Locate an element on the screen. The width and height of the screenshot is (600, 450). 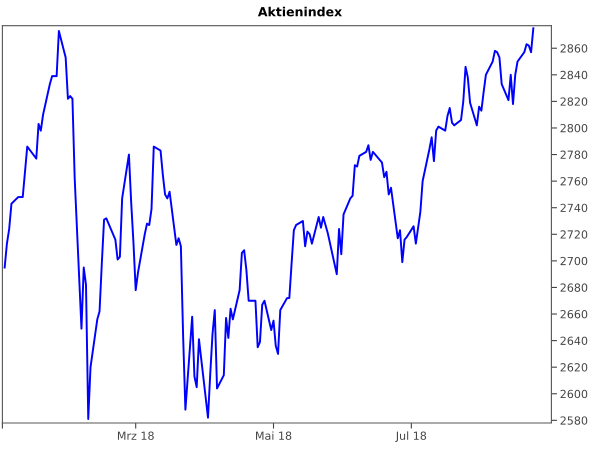
y-tick-label: 2620 is located at coordinates (574, 367).